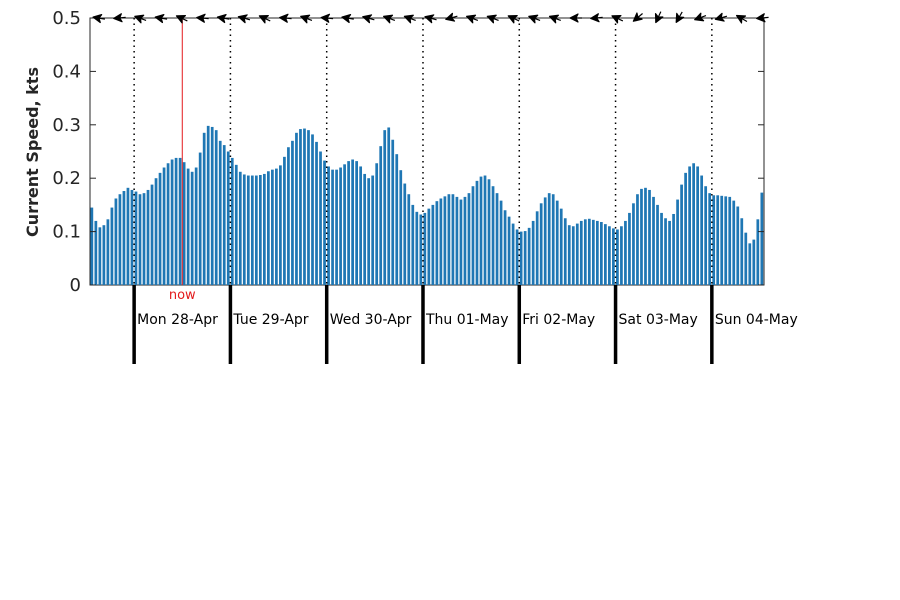 The image size is (900, 600). What do you see at coordinates (66, 18) in the screenshot?
I see `y-tick-label: 0.5` at bounding box center [66, 18].